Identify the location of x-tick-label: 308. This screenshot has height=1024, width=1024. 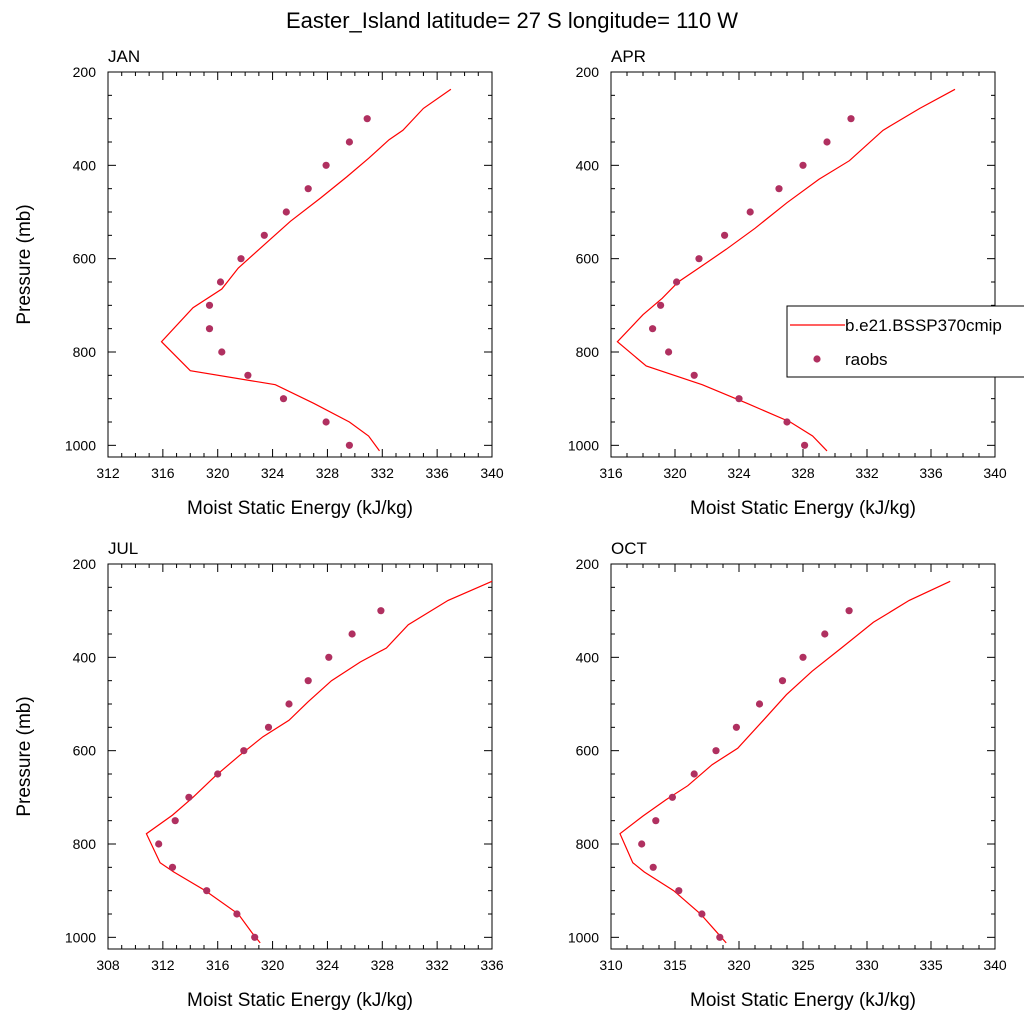
(108, 965).